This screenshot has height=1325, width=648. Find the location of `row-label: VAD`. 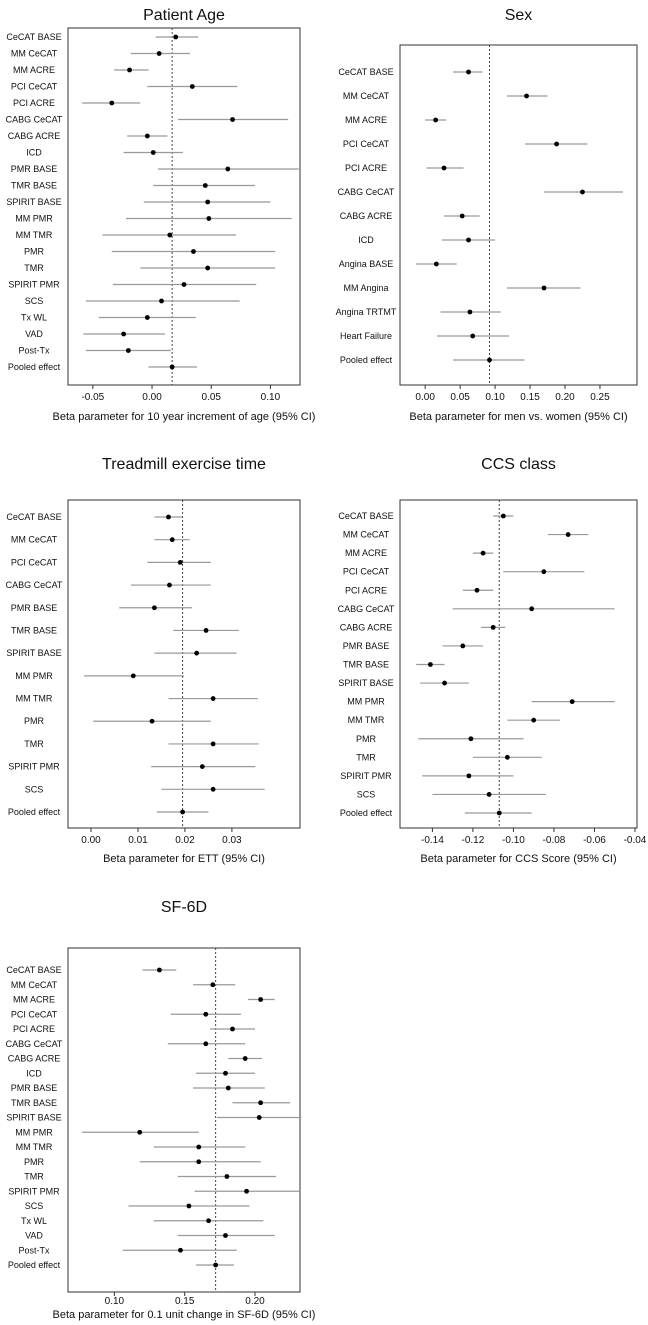

row-label: VAD is located at coordinates (34, 334).